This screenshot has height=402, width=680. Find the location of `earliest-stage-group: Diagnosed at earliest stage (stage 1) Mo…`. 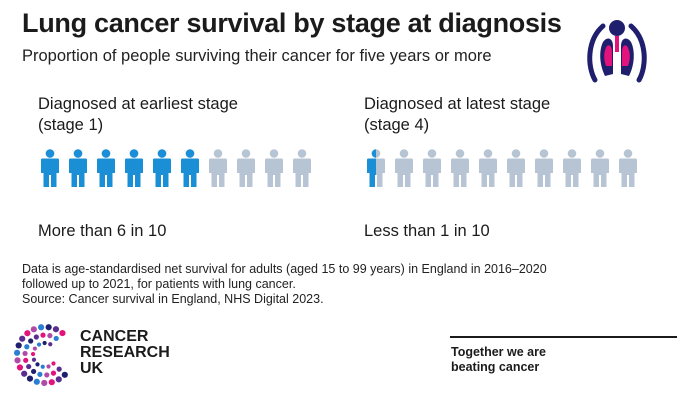

earliest-stage-group: Diagnosed at earliest stage (stage 1) Mo… is located at coordinates (174, 167).